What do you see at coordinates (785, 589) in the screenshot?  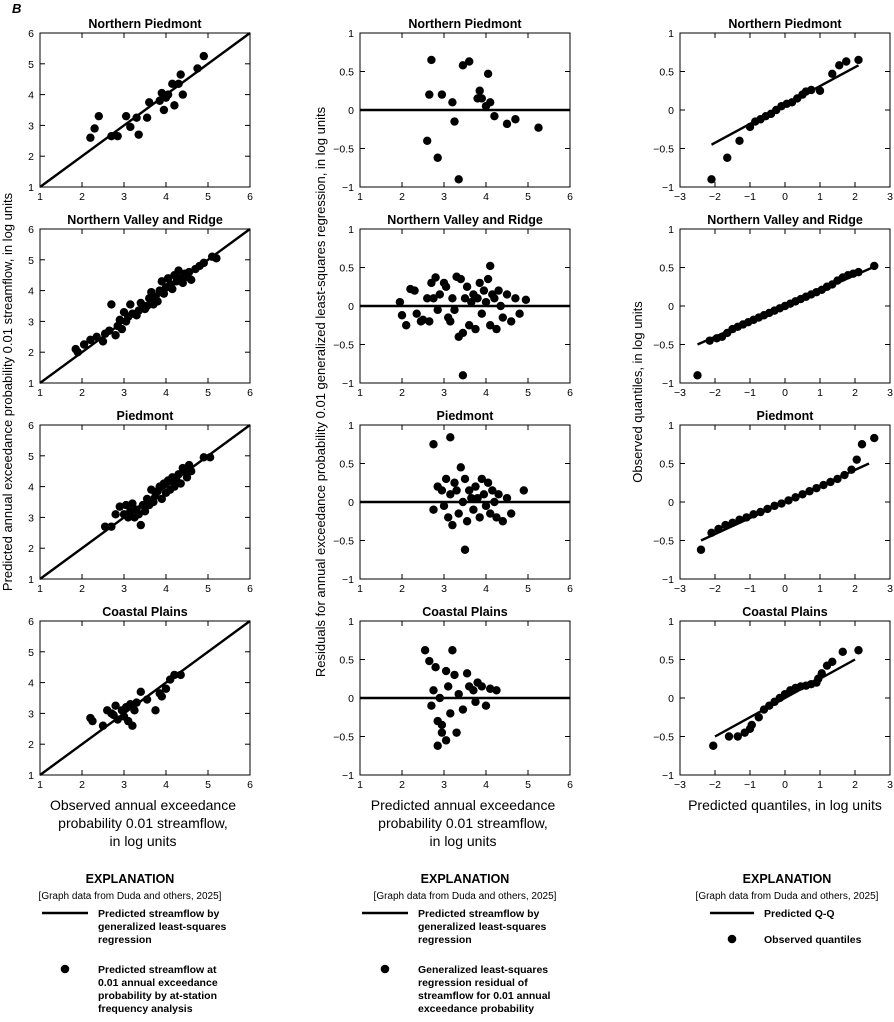 I see `x-tick-label: 0` at bounding box center [785, 589].